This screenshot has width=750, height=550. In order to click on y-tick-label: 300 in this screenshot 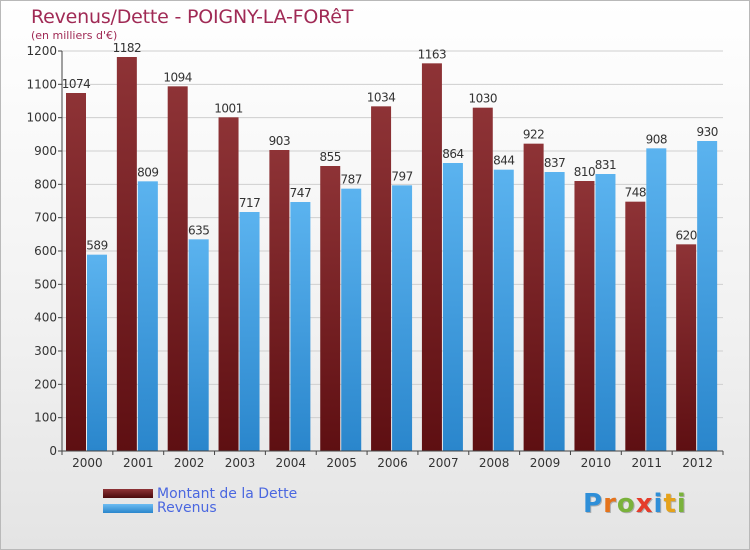, I will do `click(45, 351)`.